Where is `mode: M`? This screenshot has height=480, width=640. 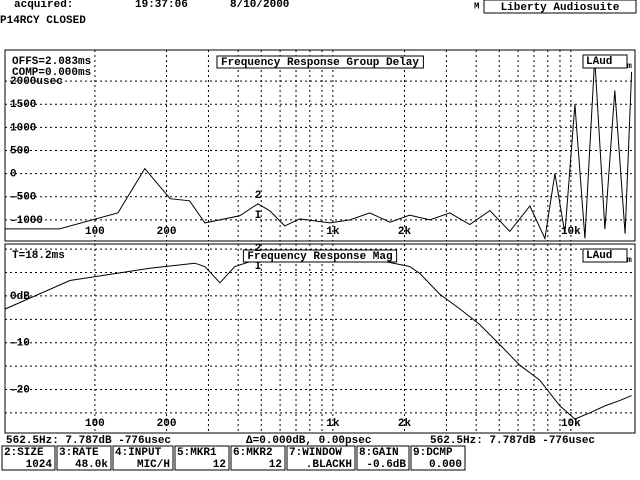
mode: M is located at coordinates (476, 6).